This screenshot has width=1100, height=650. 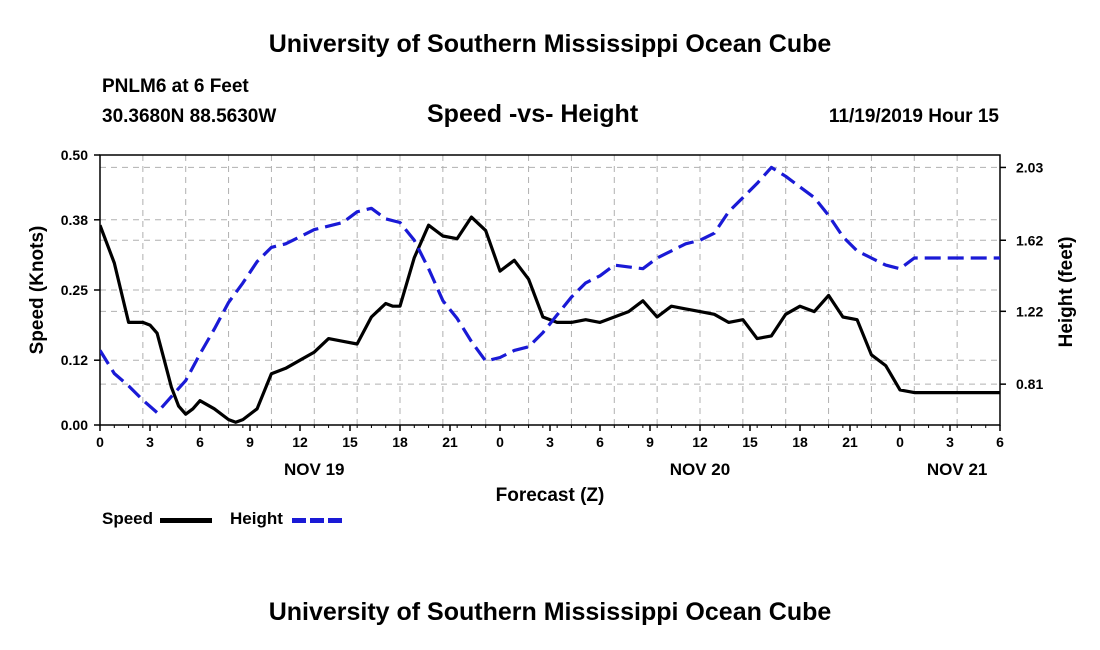 I want to click on y2-tick-label: 0.81, so click(x=1029, y=384).